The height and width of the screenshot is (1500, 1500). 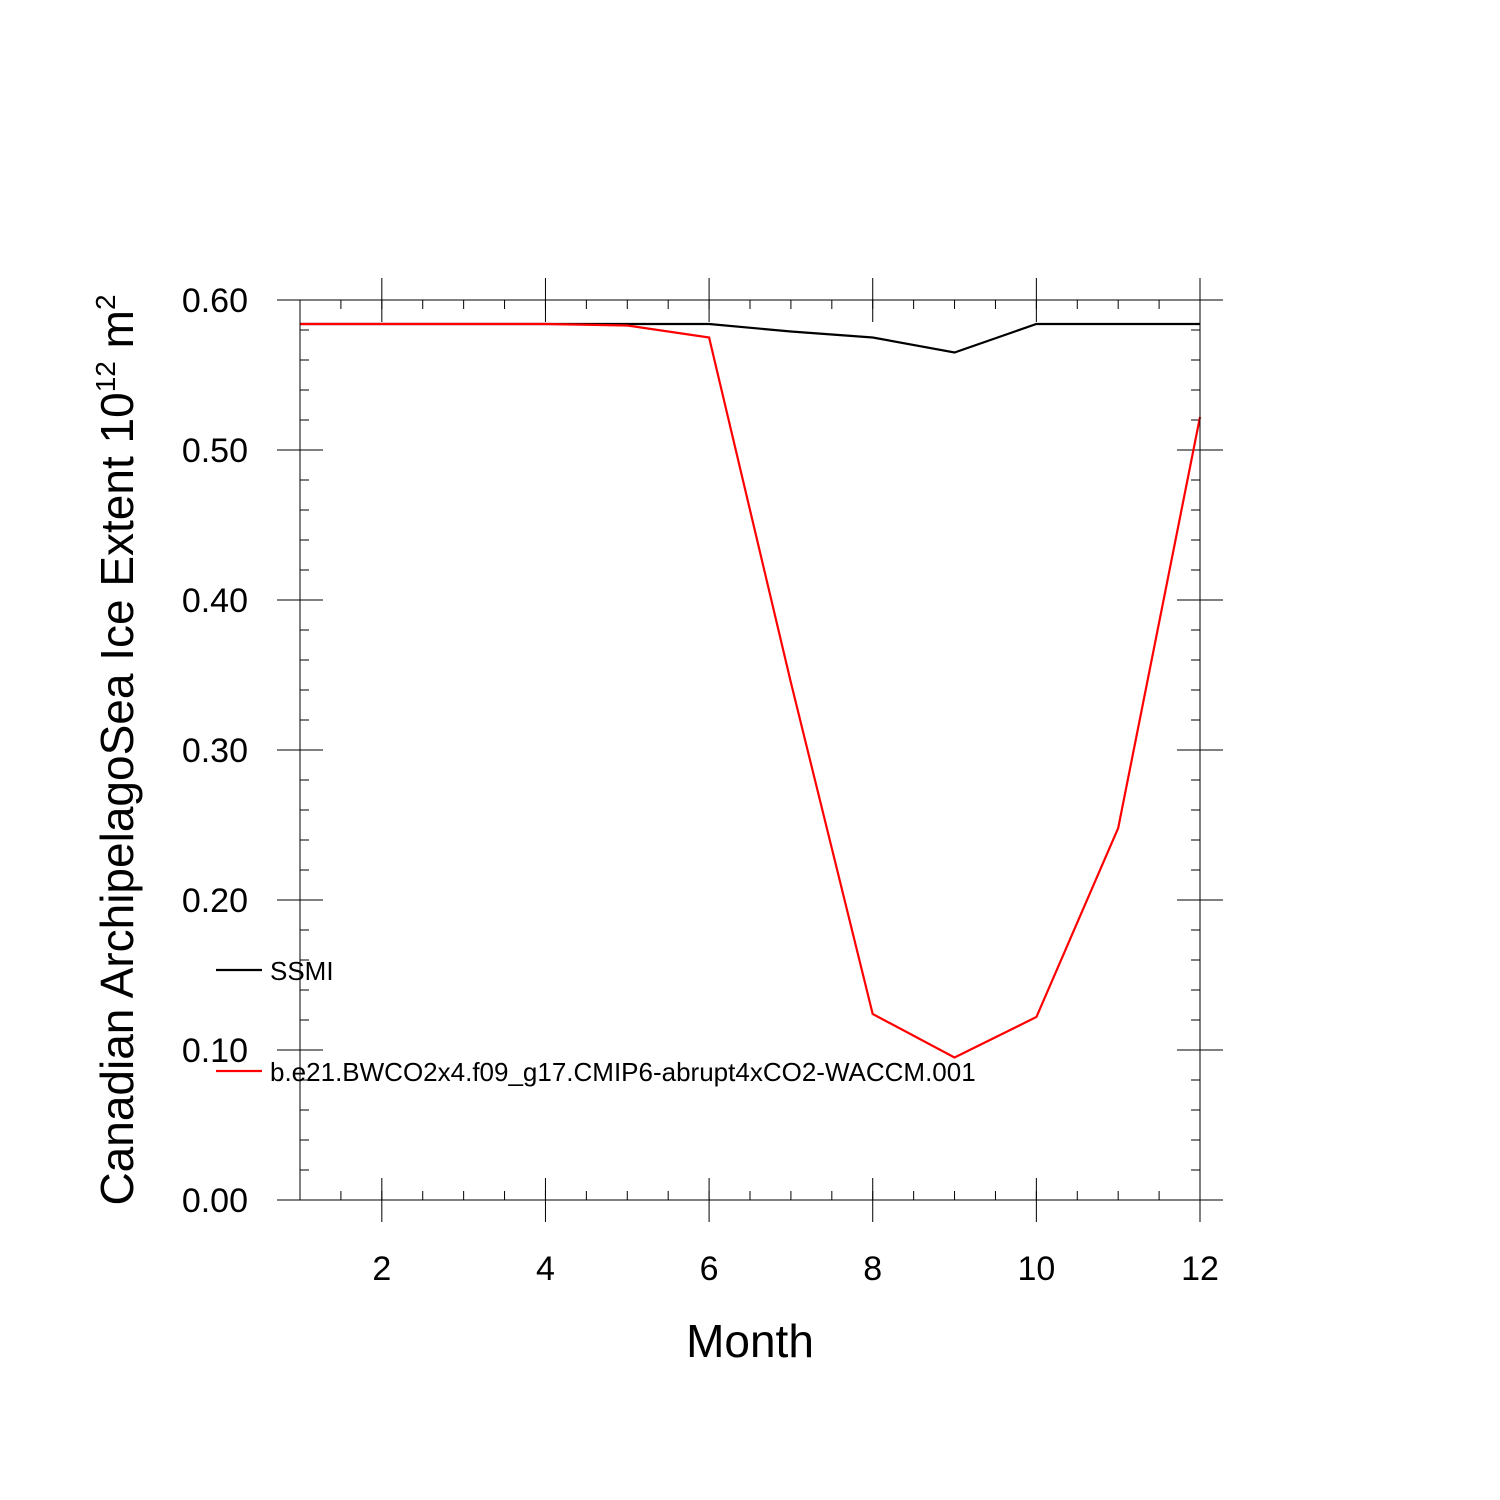 I want to click on y-tick-label: 0.00, so click(x=215, y=1201).